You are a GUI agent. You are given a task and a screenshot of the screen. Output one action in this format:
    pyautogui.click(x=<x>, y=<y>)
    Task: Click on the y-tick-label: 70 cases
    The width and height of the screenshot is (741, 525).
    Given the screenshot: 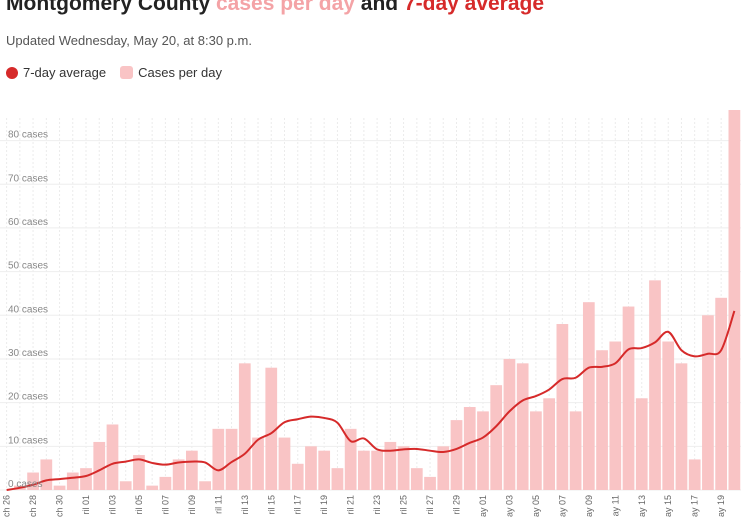 What is the action you would take?
    pyautogui.click(x=28, y=178)
    